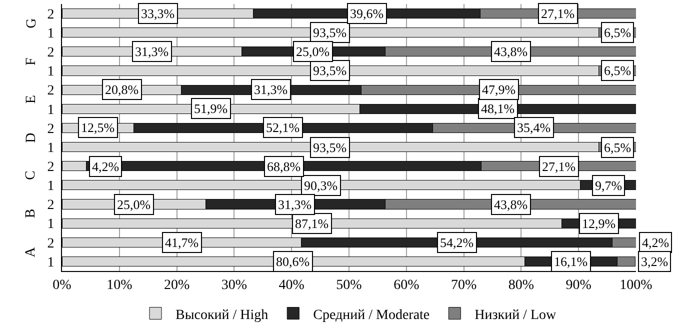 Image resolution: width=684 pixels, height=334 pixels. I want to click on data-label: 9,7%, so click(608, 185).